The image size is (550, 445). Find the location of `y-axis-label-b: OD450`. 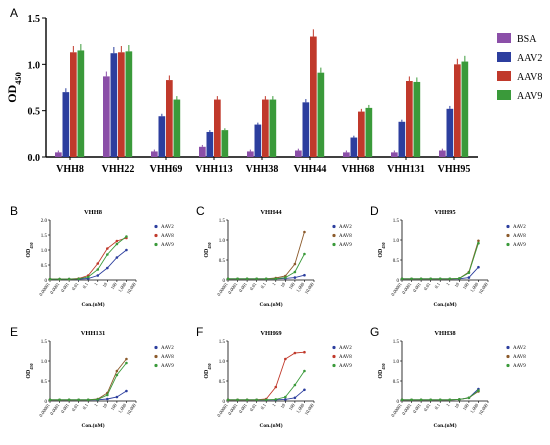

y-axis-label-b: OD450 is located at coordinates (30, 249).